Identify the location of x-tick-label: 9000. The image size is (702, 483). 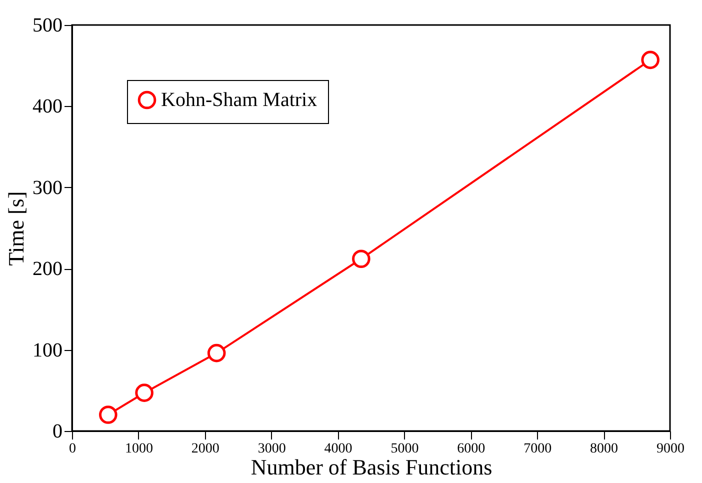
(670, 449).